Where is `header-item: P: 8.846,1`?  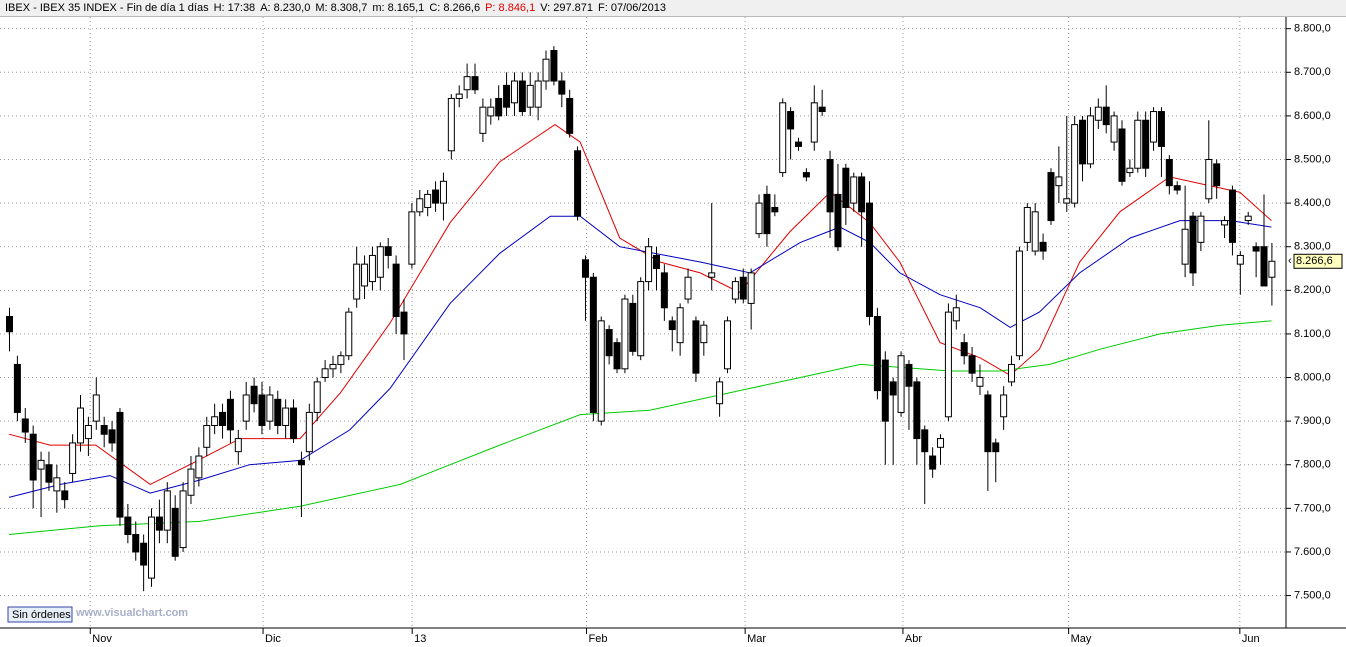
header-item: P: 8.846,1 is located at coordinates (510, 8).